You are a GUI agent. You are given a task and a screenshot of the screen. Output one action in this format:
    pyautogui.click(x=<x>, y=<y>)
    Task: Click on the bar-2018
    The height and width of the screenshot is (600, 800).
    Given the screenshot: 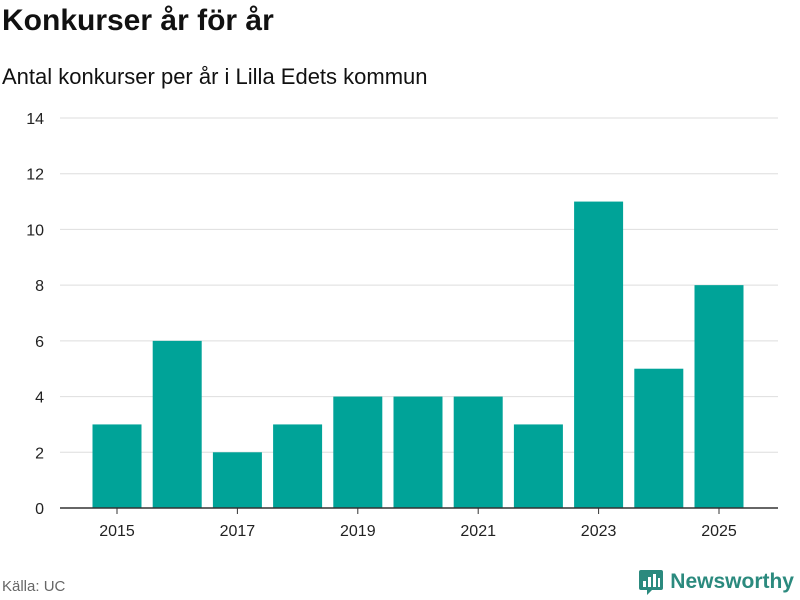 What is the action you would take?
    pyautogui.click(x=298, y=466)
    